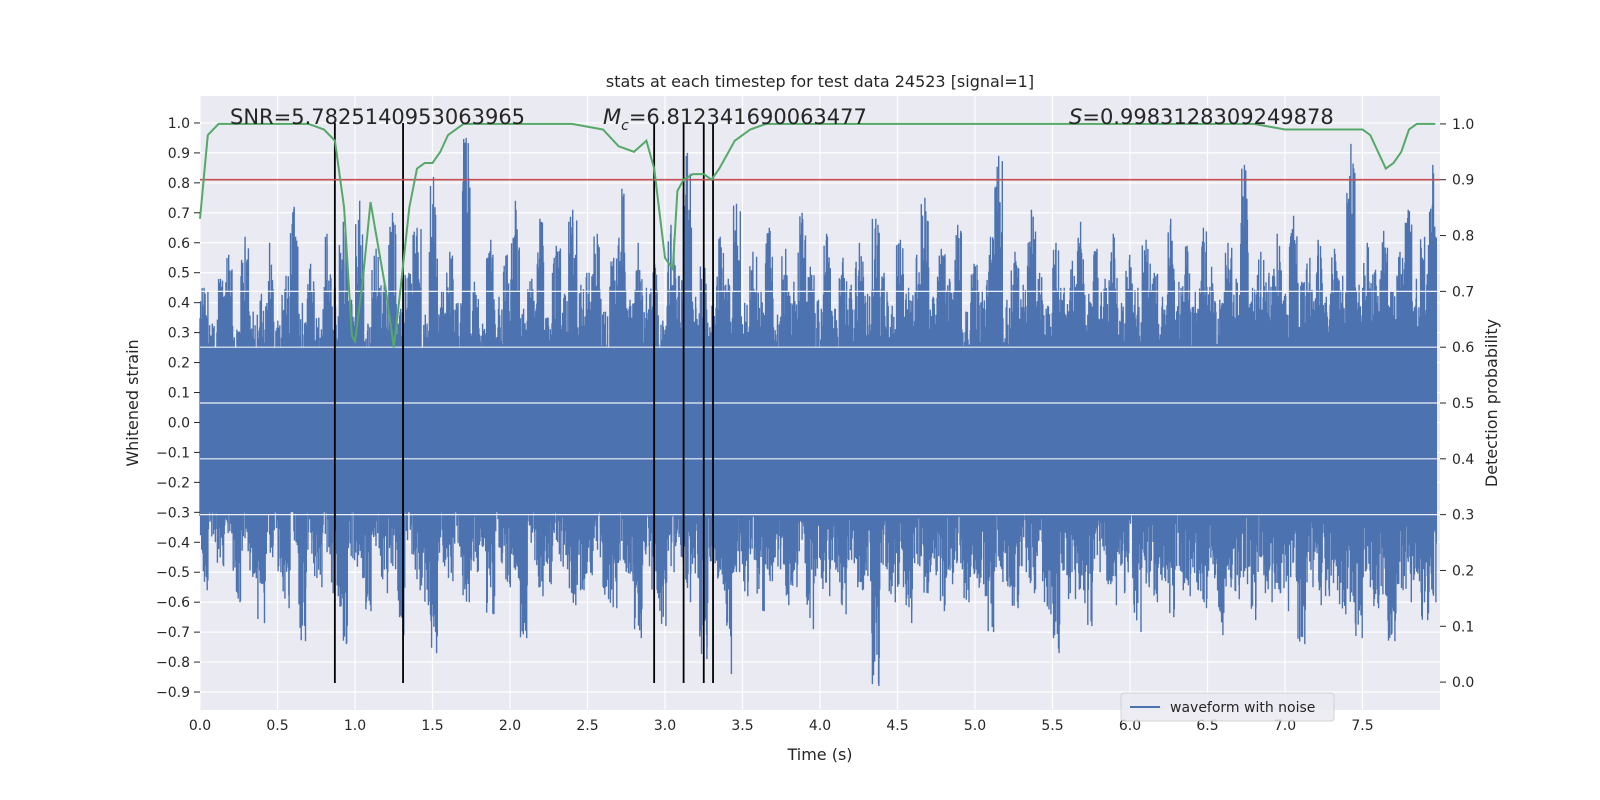  Describe the element at coordinates (432, 726) in the screenshot. I see `x-tick-label: 1.5` at that location.